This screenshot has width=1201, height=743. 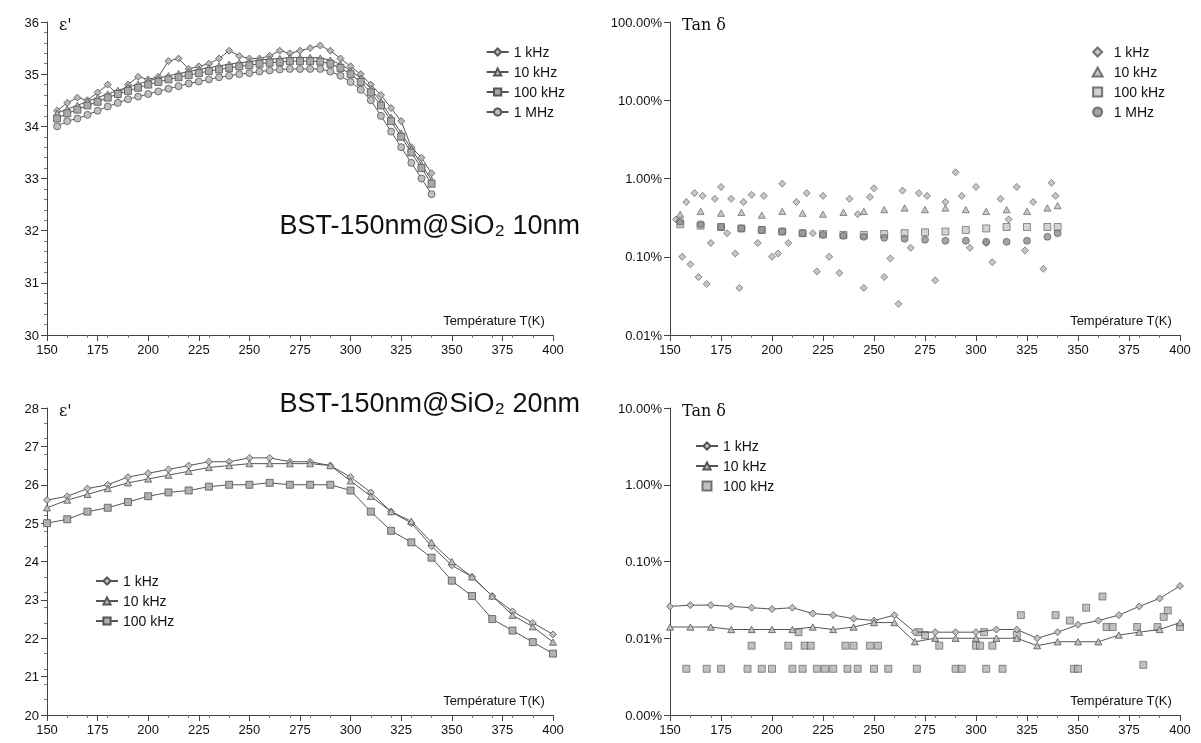 What do you see at coordinates (31, 178) in the screenshot?
I see `y-tick-label: 33` at bounding box center [31, 178].